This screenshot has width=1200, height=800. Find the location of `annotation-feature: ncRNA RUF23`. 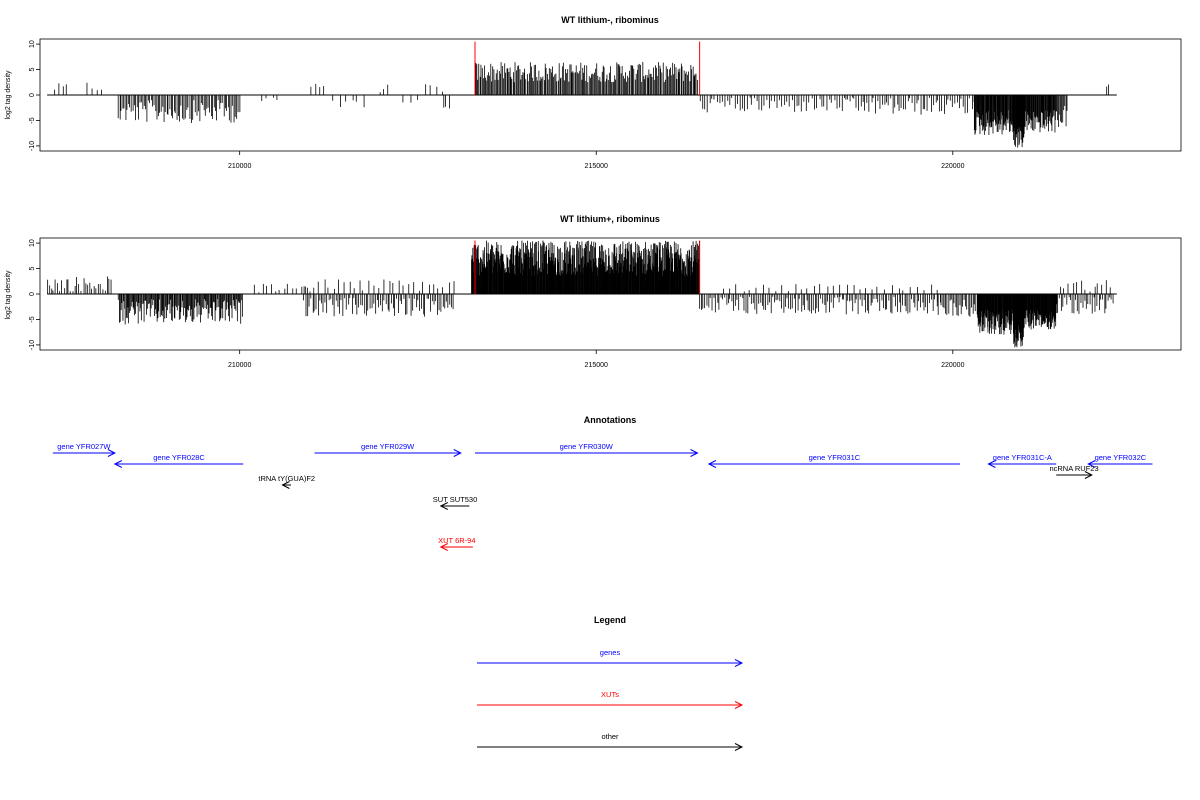

annotation-feature: ncRNA RUF23 is located at coordinates (1074, 471).